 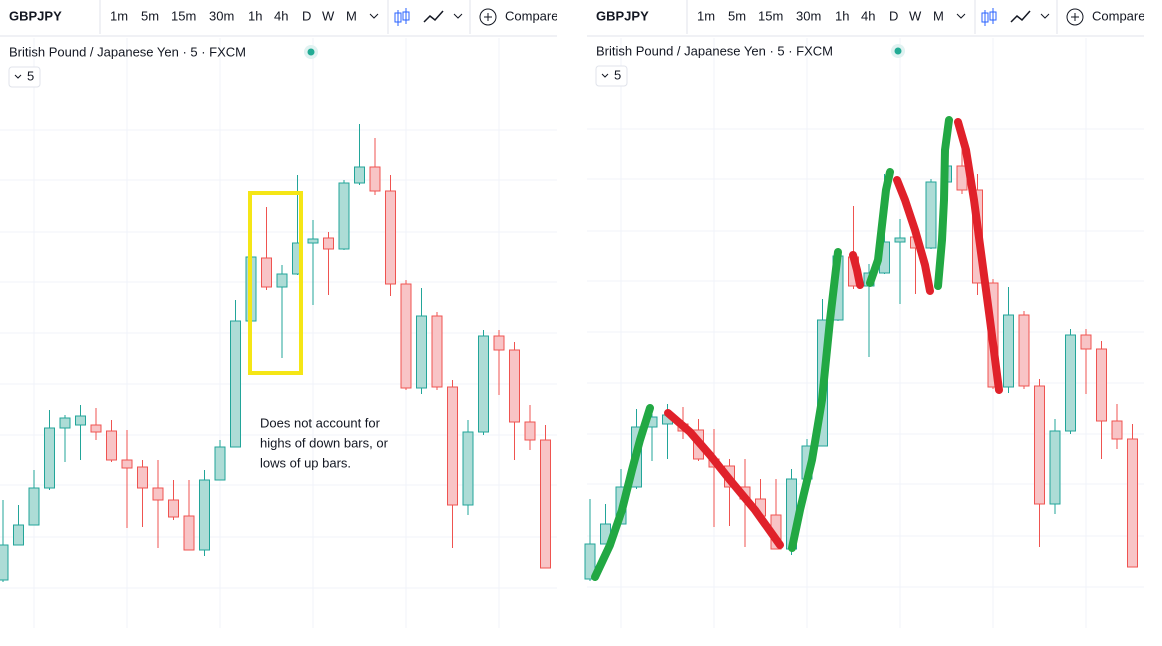 I want to click on highlight-box, so click(x=275, y=283).